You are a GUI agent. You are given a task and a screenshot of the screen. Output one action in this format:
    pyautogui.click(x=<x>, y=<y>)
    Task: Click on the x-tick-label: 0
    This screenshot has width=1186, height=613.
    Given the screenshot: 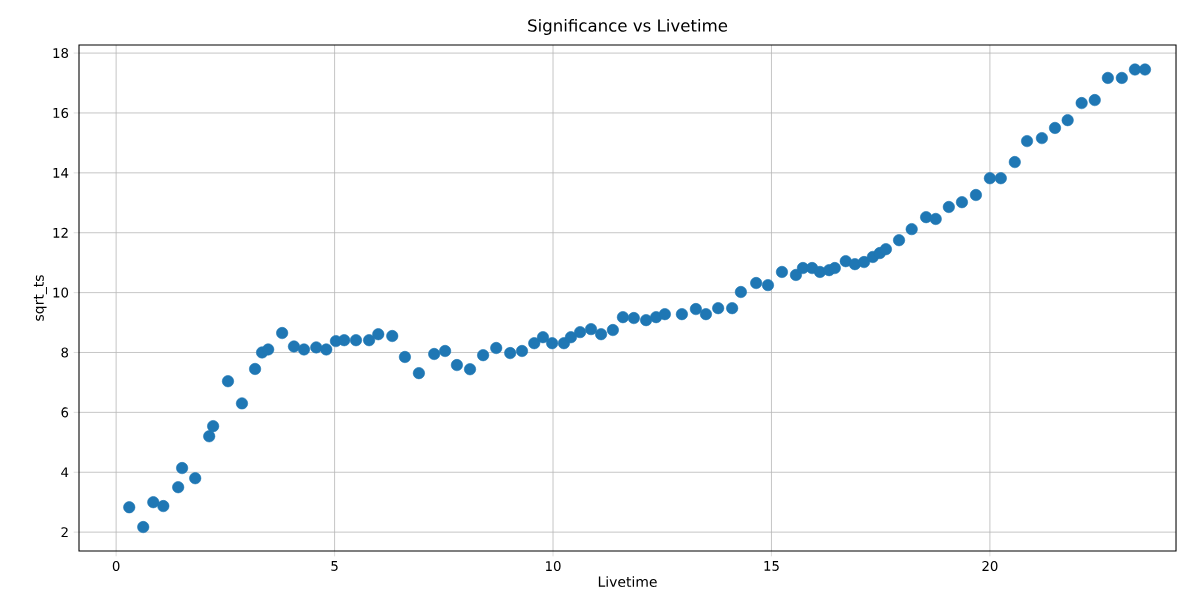 What is the action you would take?
    pyautogui.click(x=116, y=566)
    